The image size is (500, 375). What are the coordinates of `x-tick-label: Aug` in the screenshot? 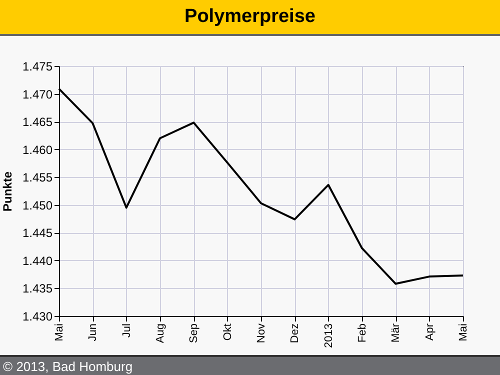 It's located at (160, 334).